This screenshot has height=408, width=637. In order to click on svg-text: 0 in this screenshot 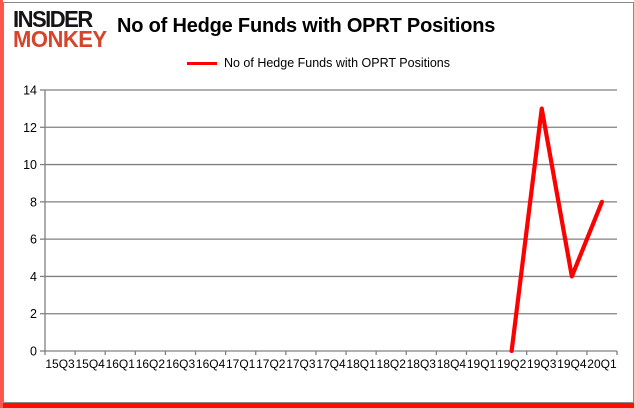, I will do `click(33, 352)`.